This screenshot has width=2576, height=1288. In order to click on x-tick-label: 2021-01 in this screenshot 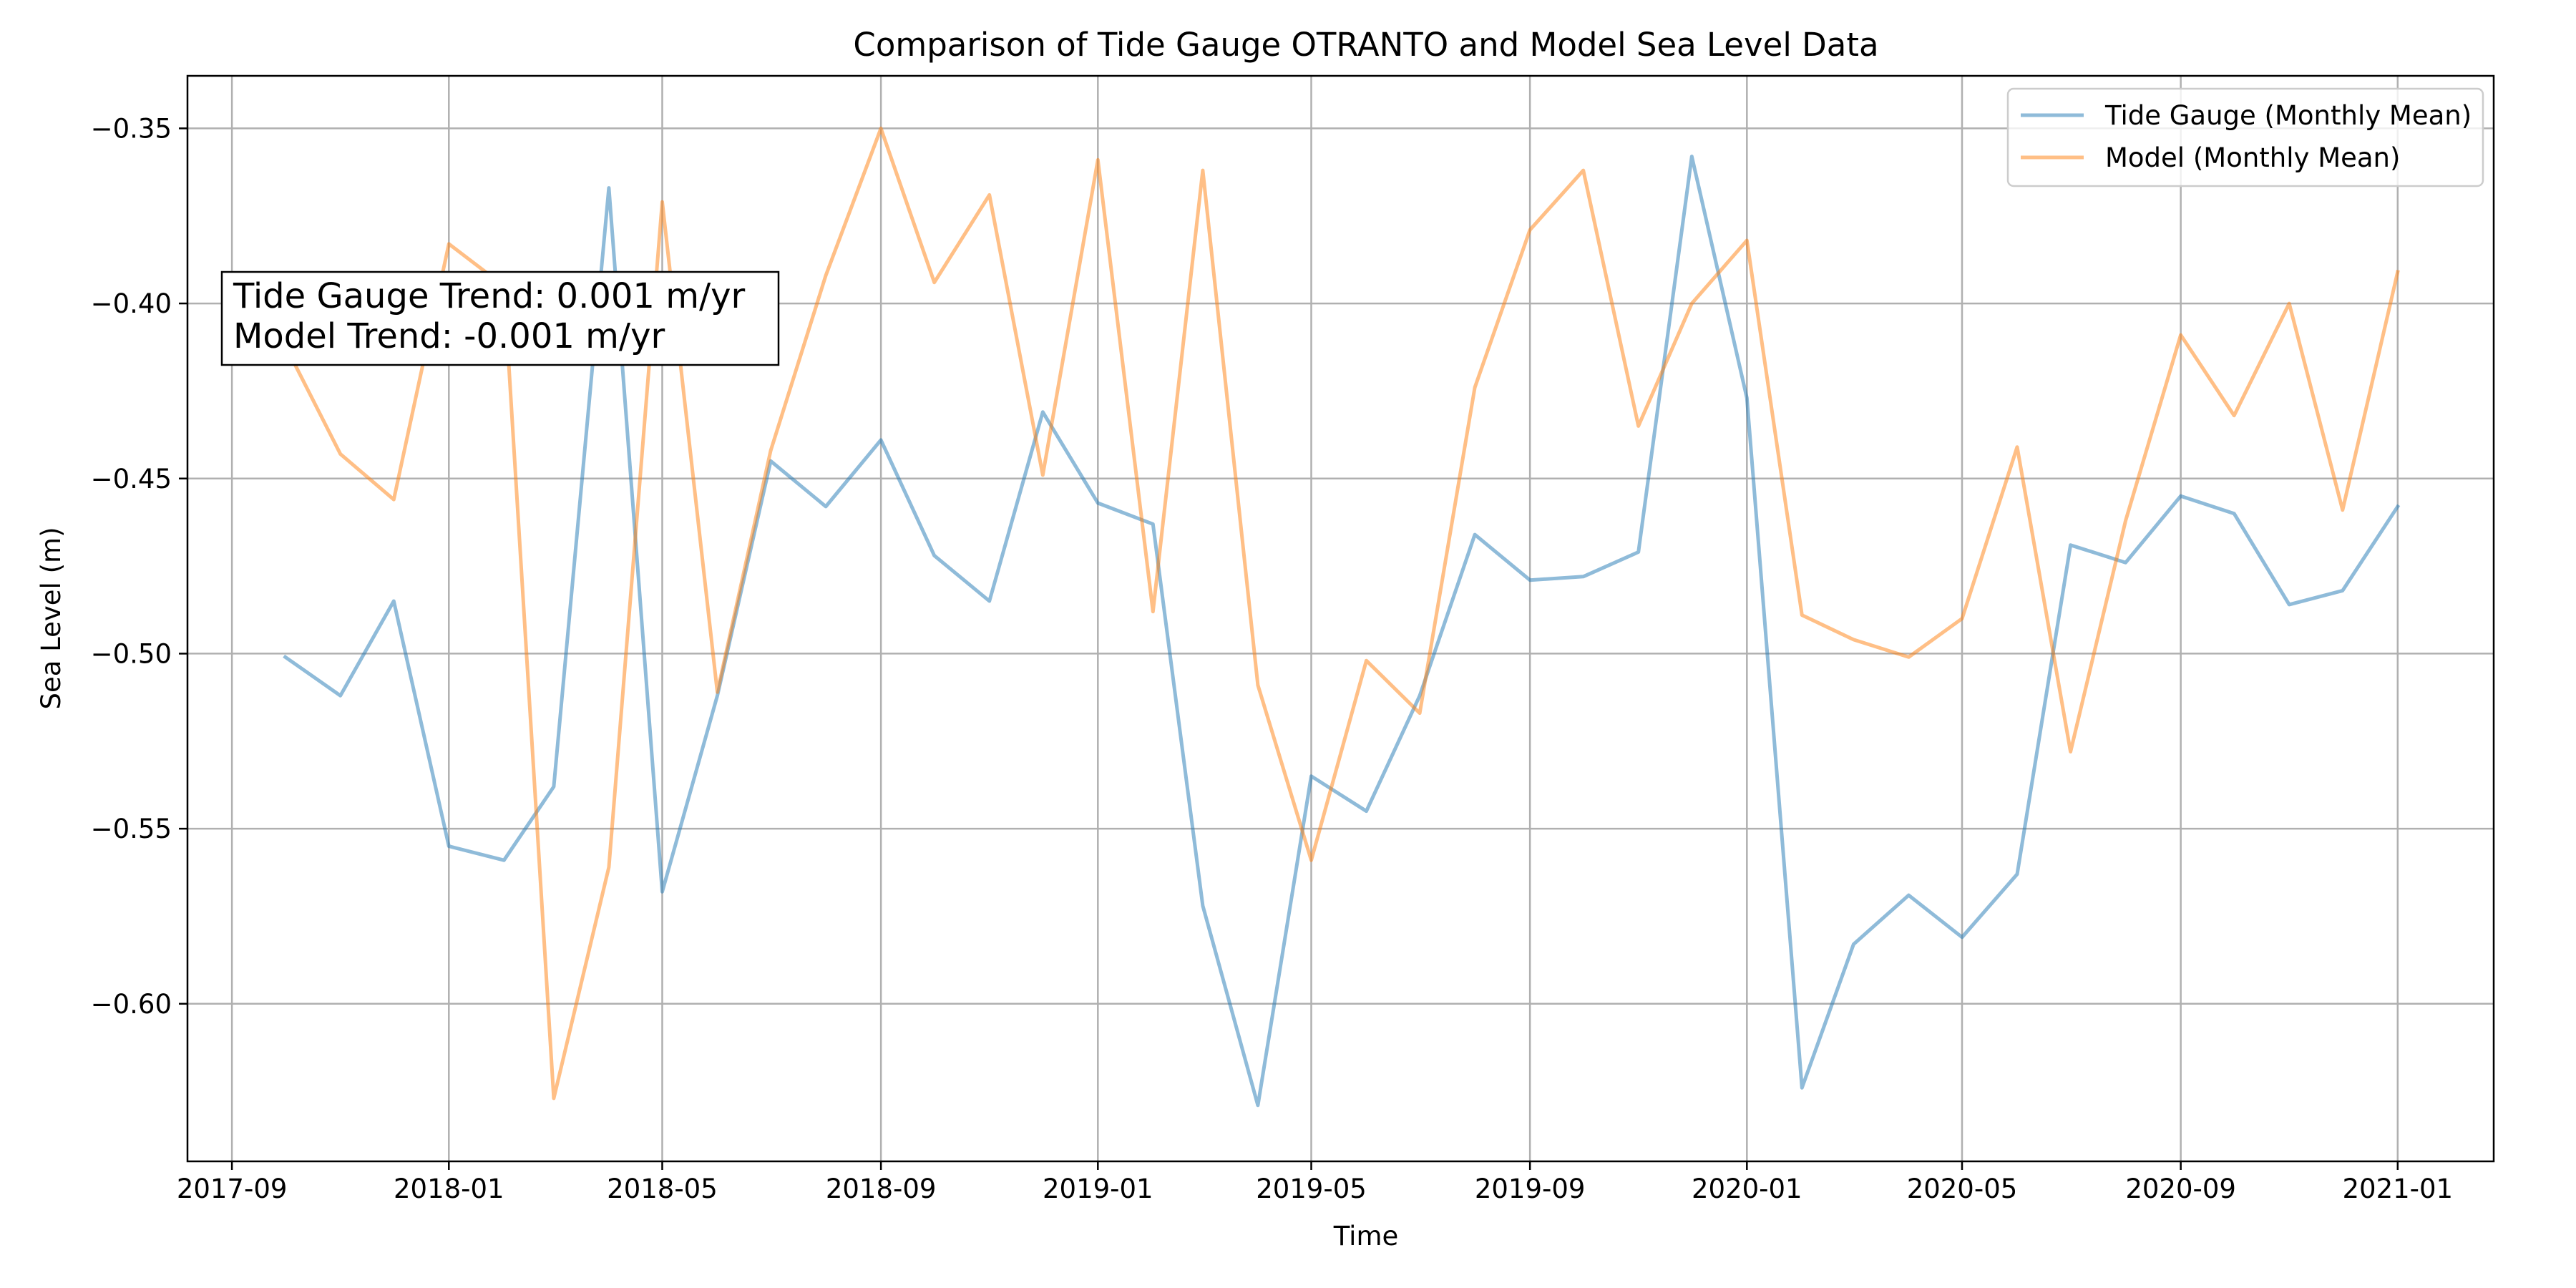, I will do `click(2398, 1189)`.